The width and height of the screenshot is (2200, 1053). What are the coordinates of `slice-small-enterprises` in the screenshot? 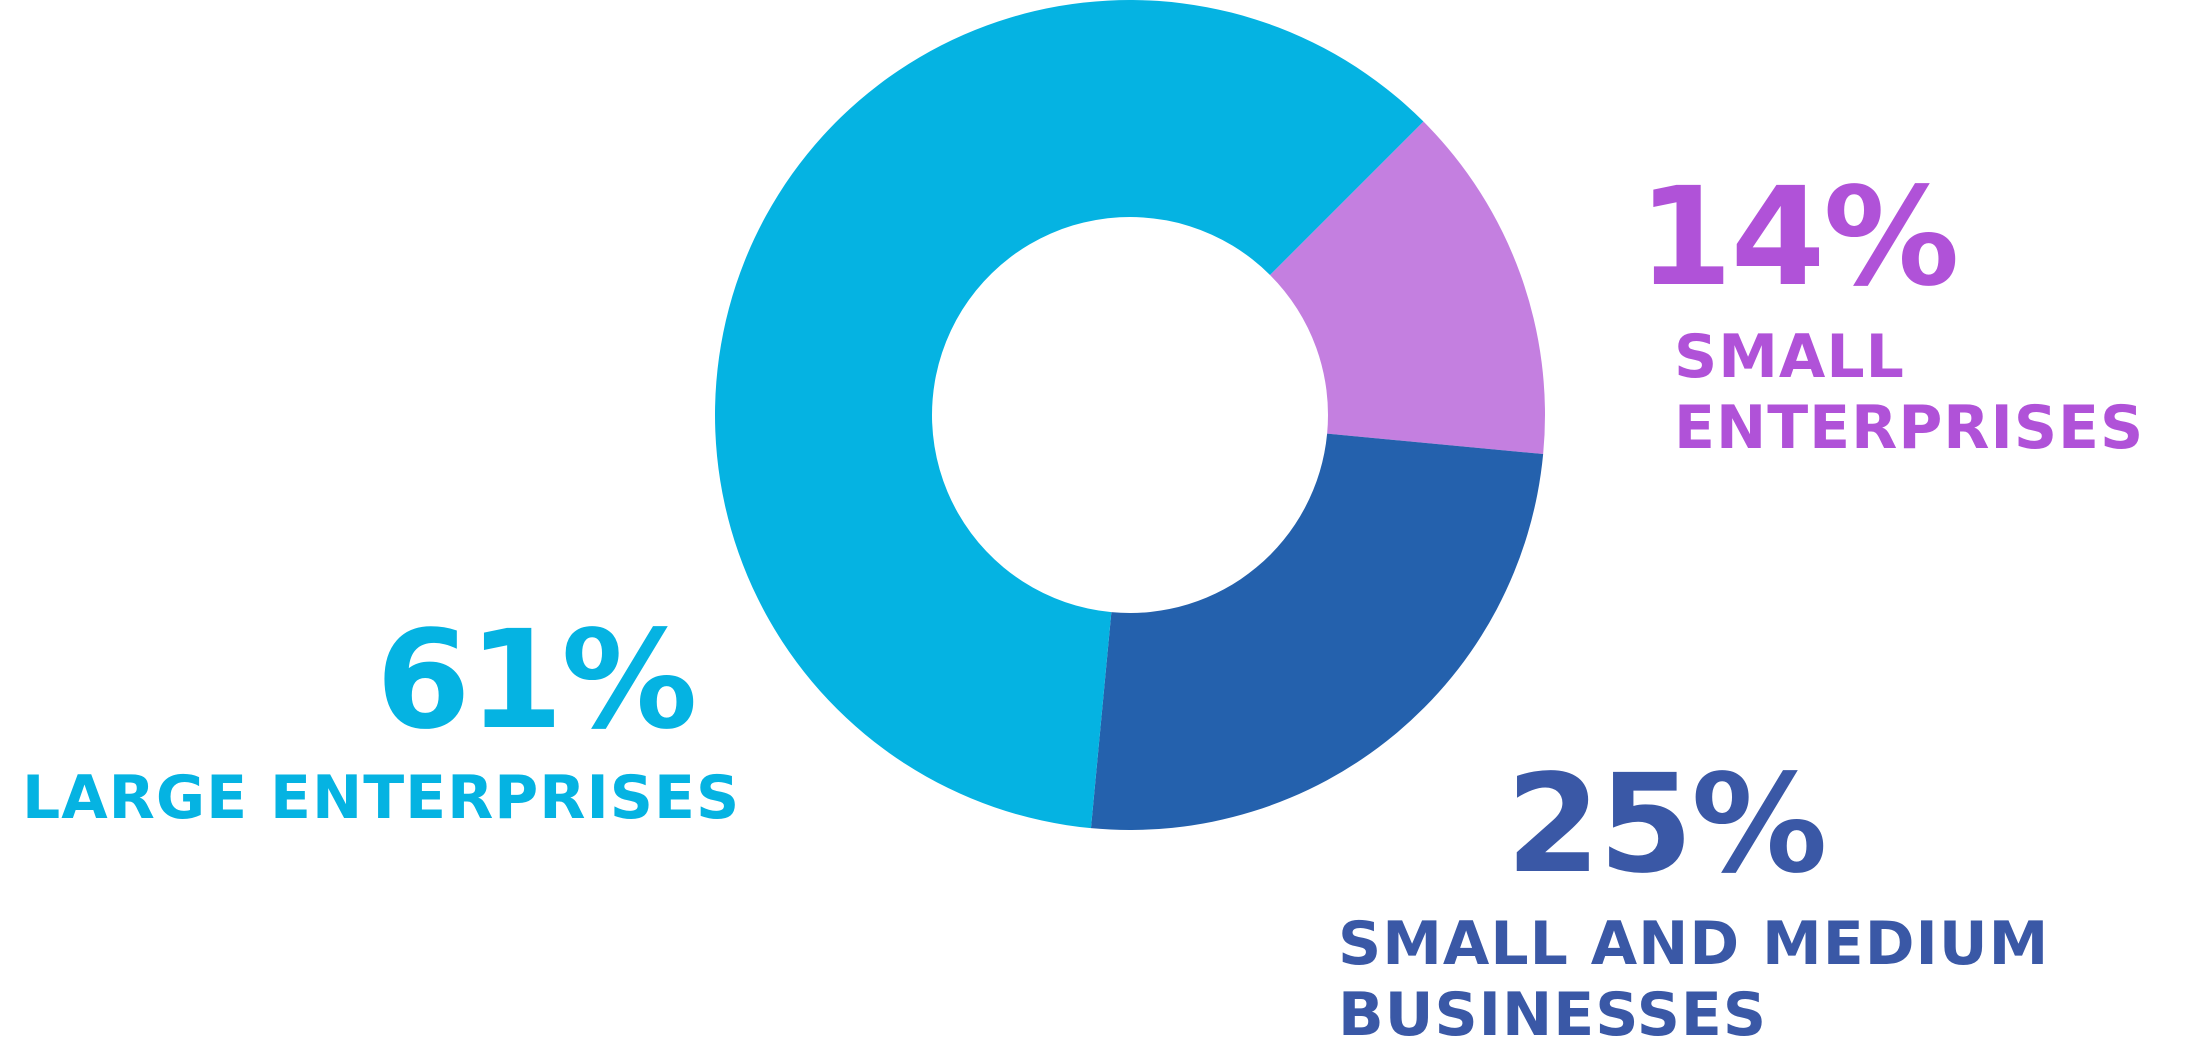 It's located at (1407, 288).